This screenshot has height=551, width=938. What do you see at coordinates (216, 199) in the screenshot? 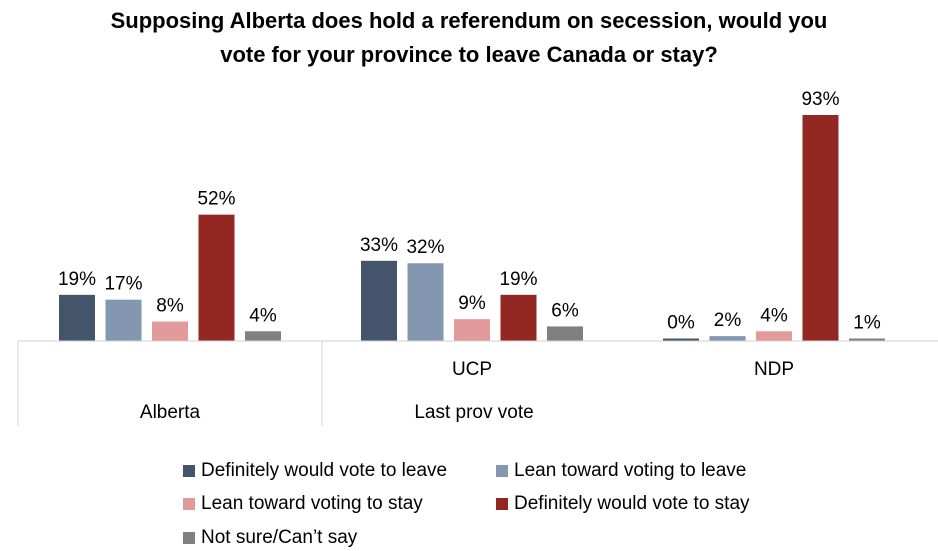
I see `data-label: 52%` at bounding box center [216, 199].